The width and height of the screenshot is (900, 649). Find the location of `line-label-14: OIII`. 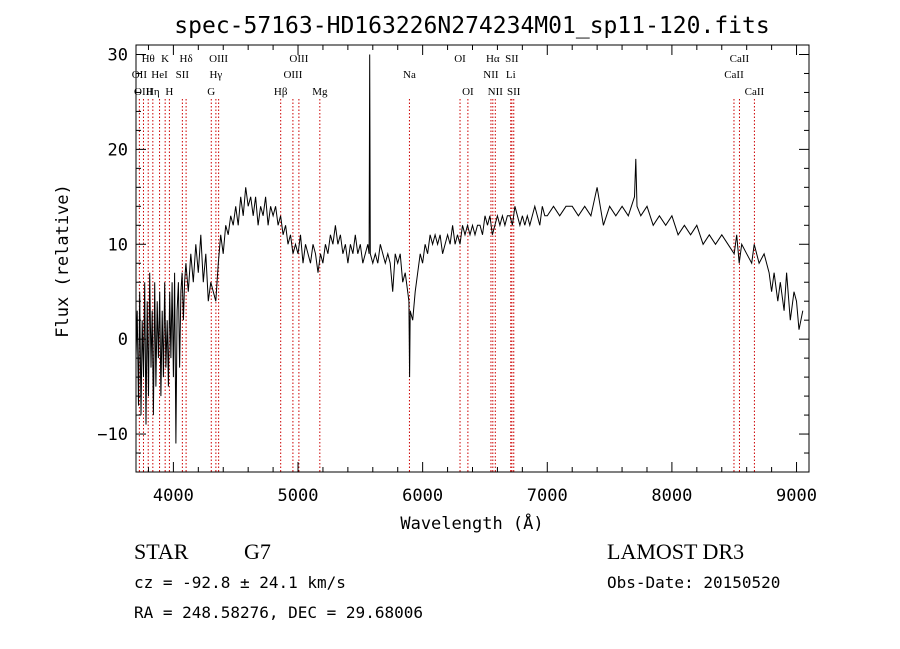

line-label-14: OIII is located at coordinates (298, 59).